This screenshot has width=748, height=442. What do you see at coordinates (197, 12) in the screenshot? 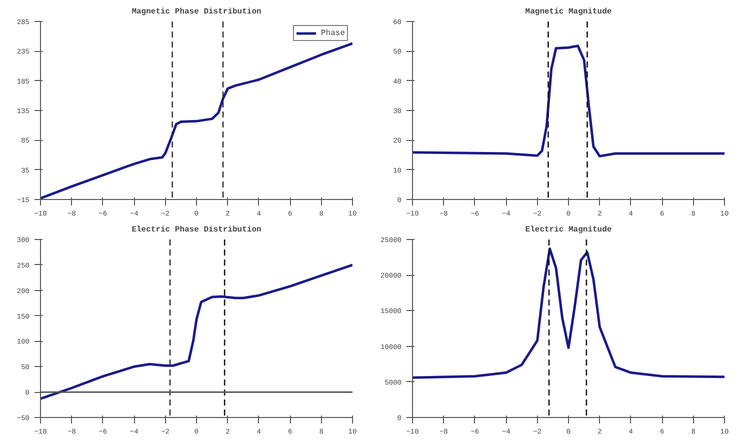
I see `chart-title: Magnetic Phase Distribution` at bounding box center [197, 12].